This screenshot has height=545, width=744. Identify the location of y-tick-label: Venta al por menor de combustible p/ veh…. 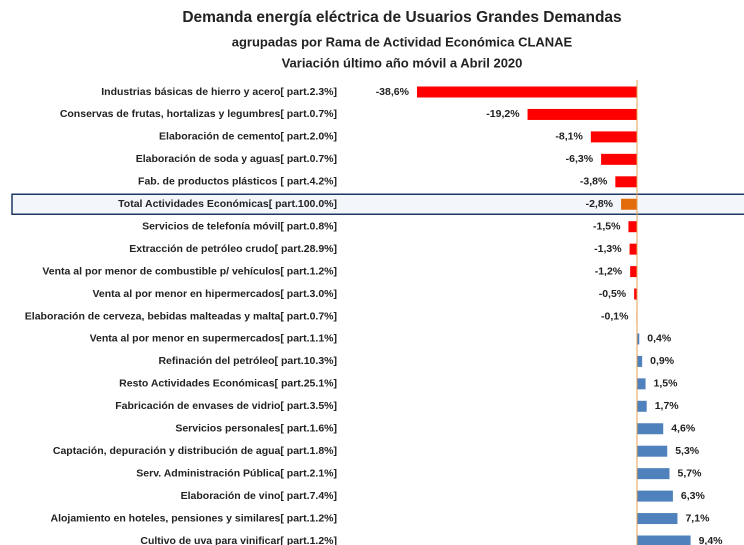
(189, 271).